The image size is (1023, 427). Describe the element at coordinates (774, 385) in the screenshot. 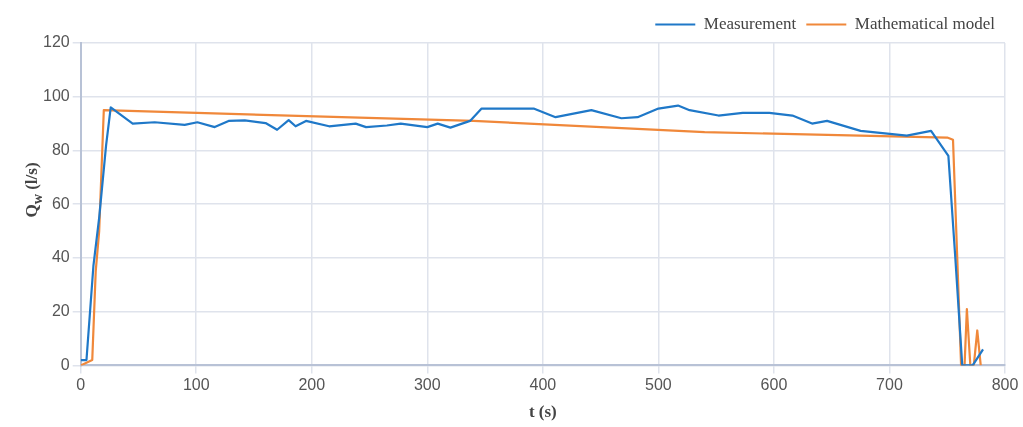

I see `x-tick-label: 600` at that location.